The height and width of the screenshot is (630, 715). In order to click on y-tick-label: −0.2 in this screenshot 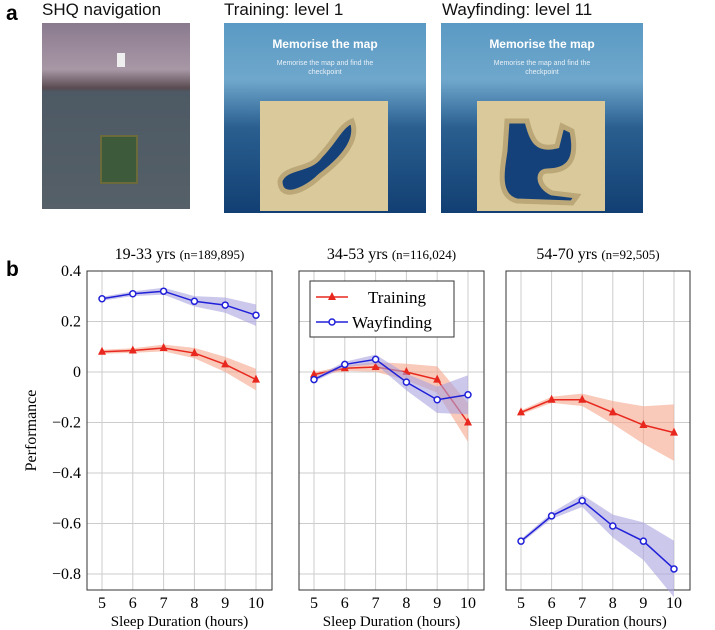, I will do `click(66, 423)`.